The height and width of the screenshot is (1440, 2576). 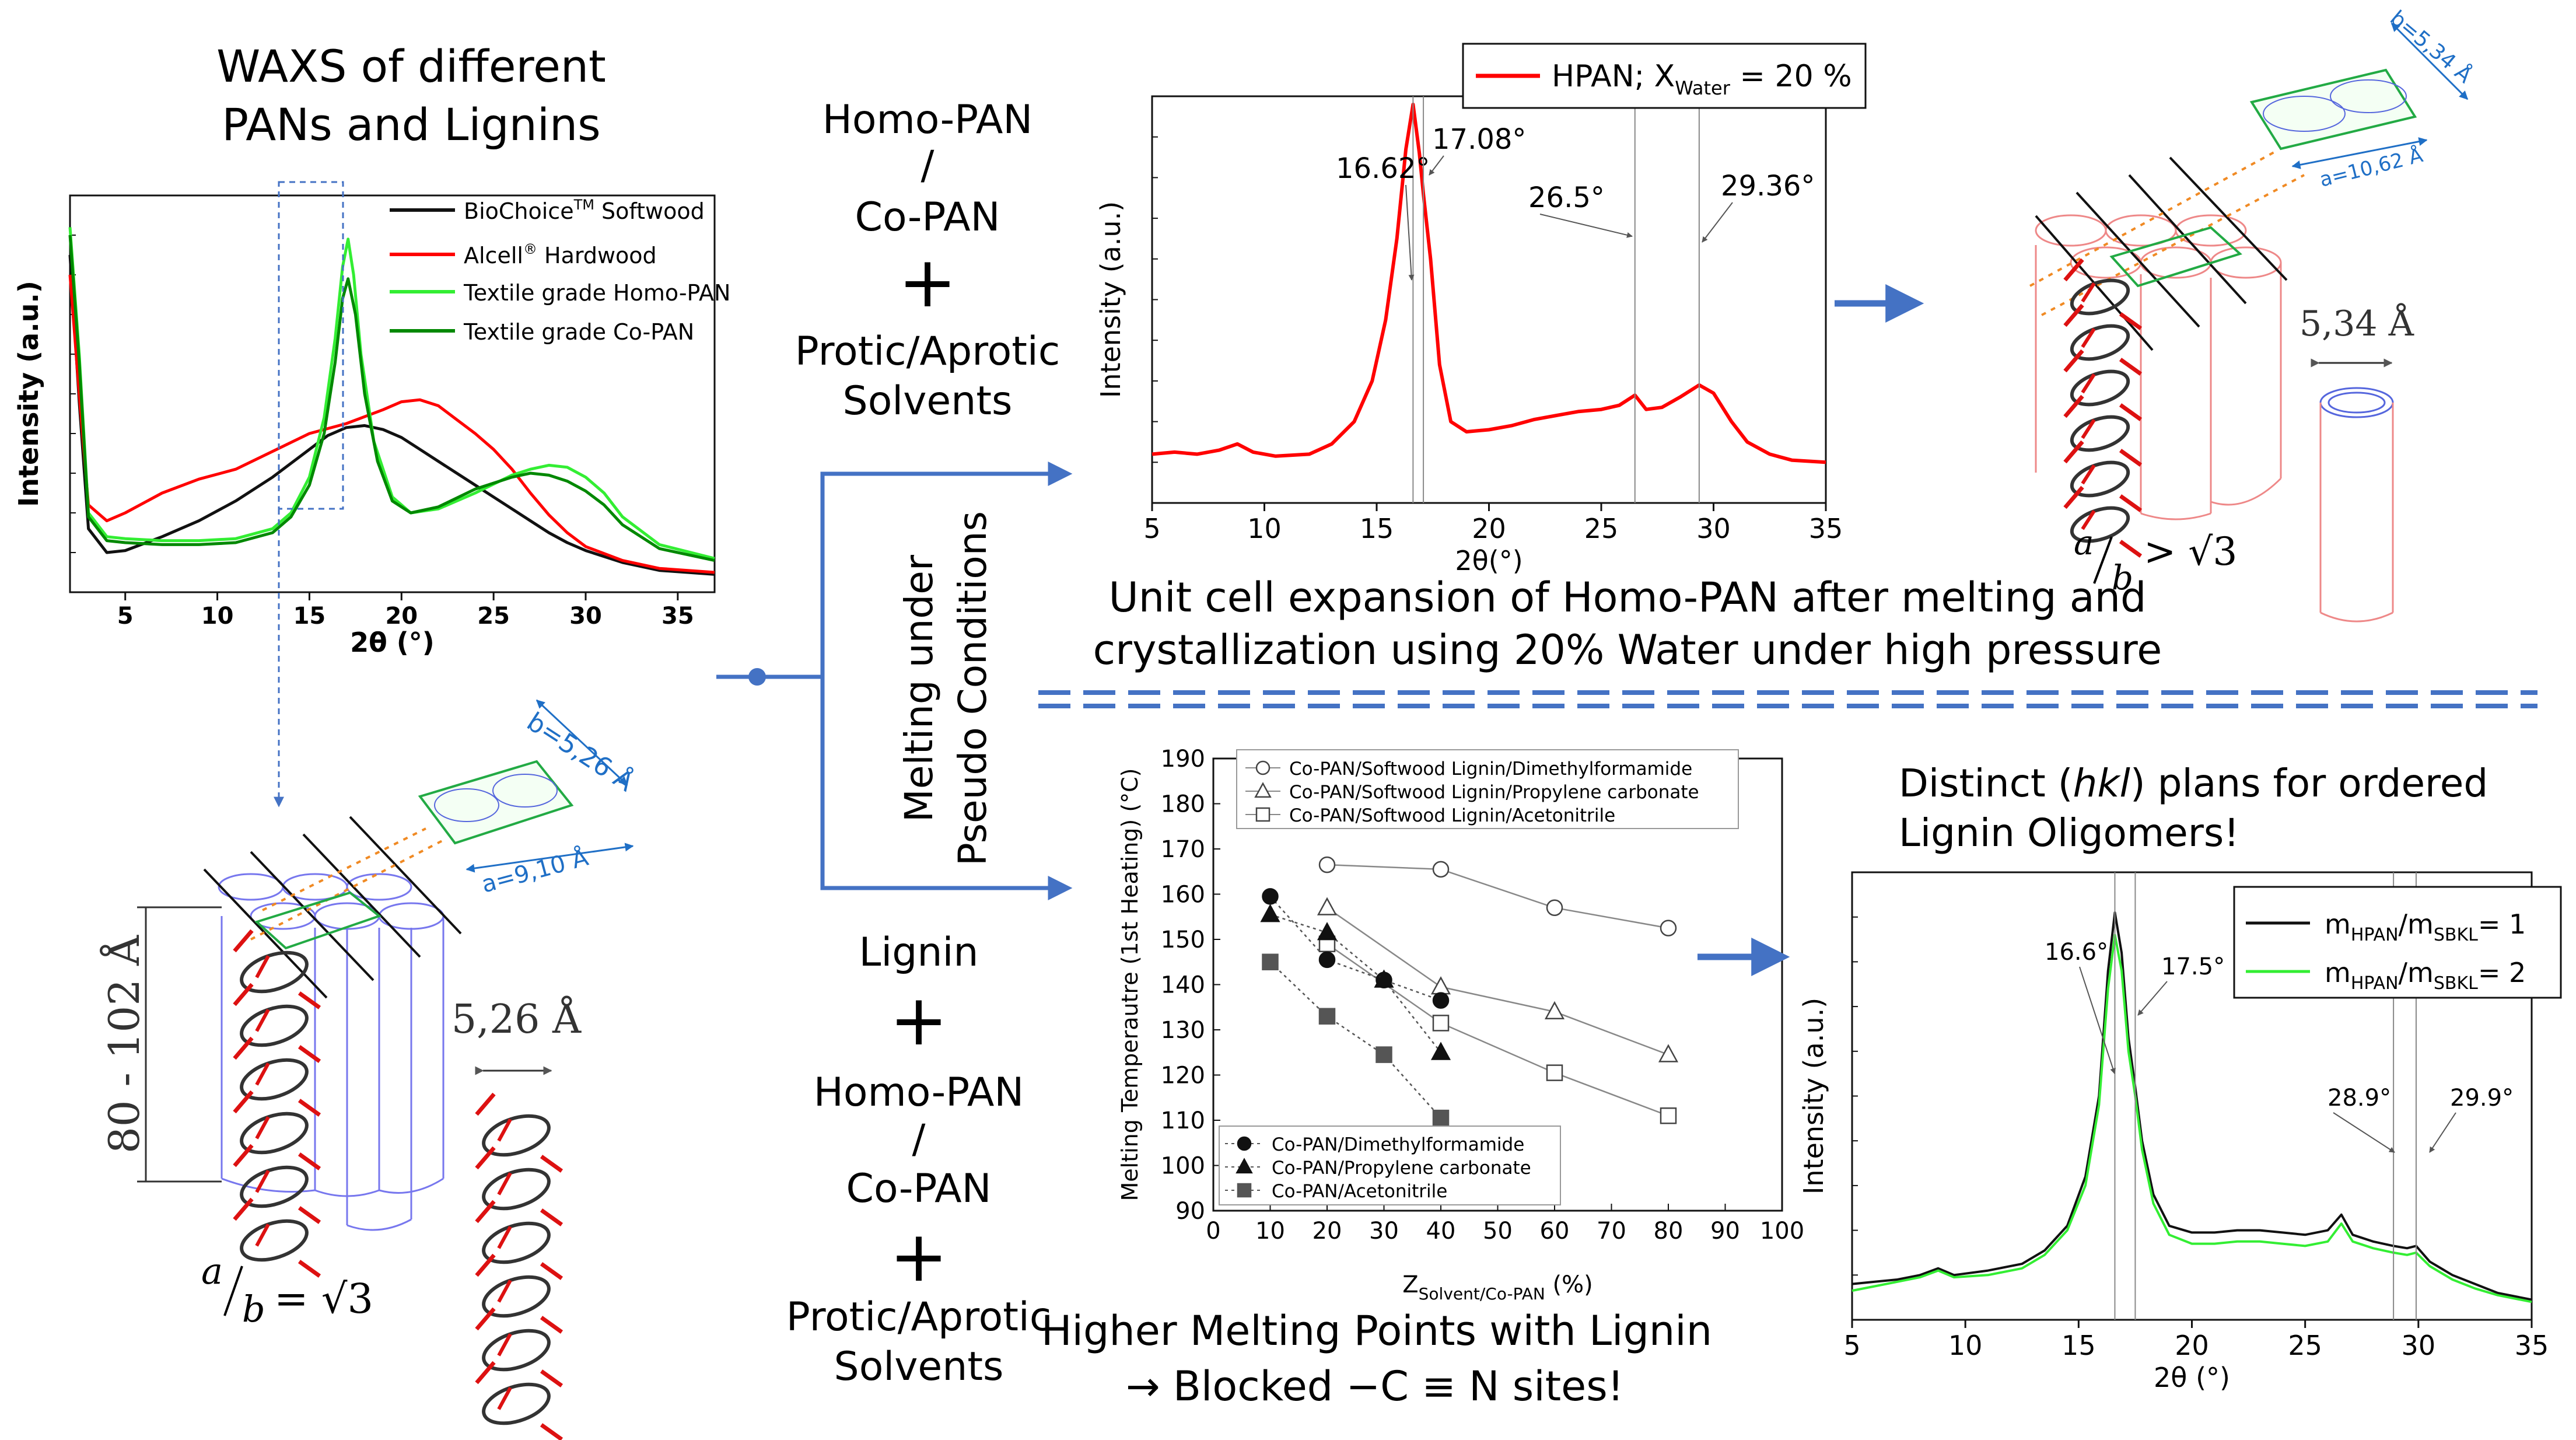 What do you see at coordinates (1401, 1168) in the screenshot?
I see `legend-label: Co-PAN/Propylene carbonate` at bounding box center [1401, 1168].